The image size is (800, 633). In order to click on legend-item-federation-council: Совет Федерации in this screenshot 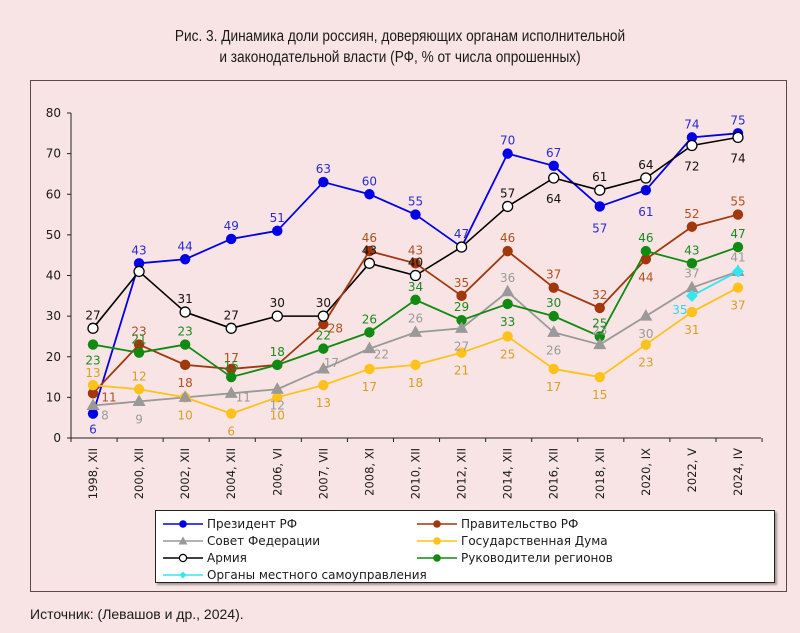, I will do `click(241, 540)`.